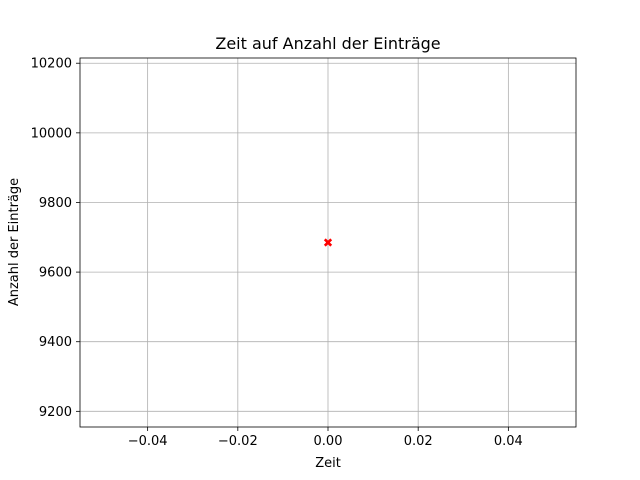  What do you see at coordinates (55, 273) in the screenshot?
I see `y-tick-label: 9600` at bounding box center [55, 273].